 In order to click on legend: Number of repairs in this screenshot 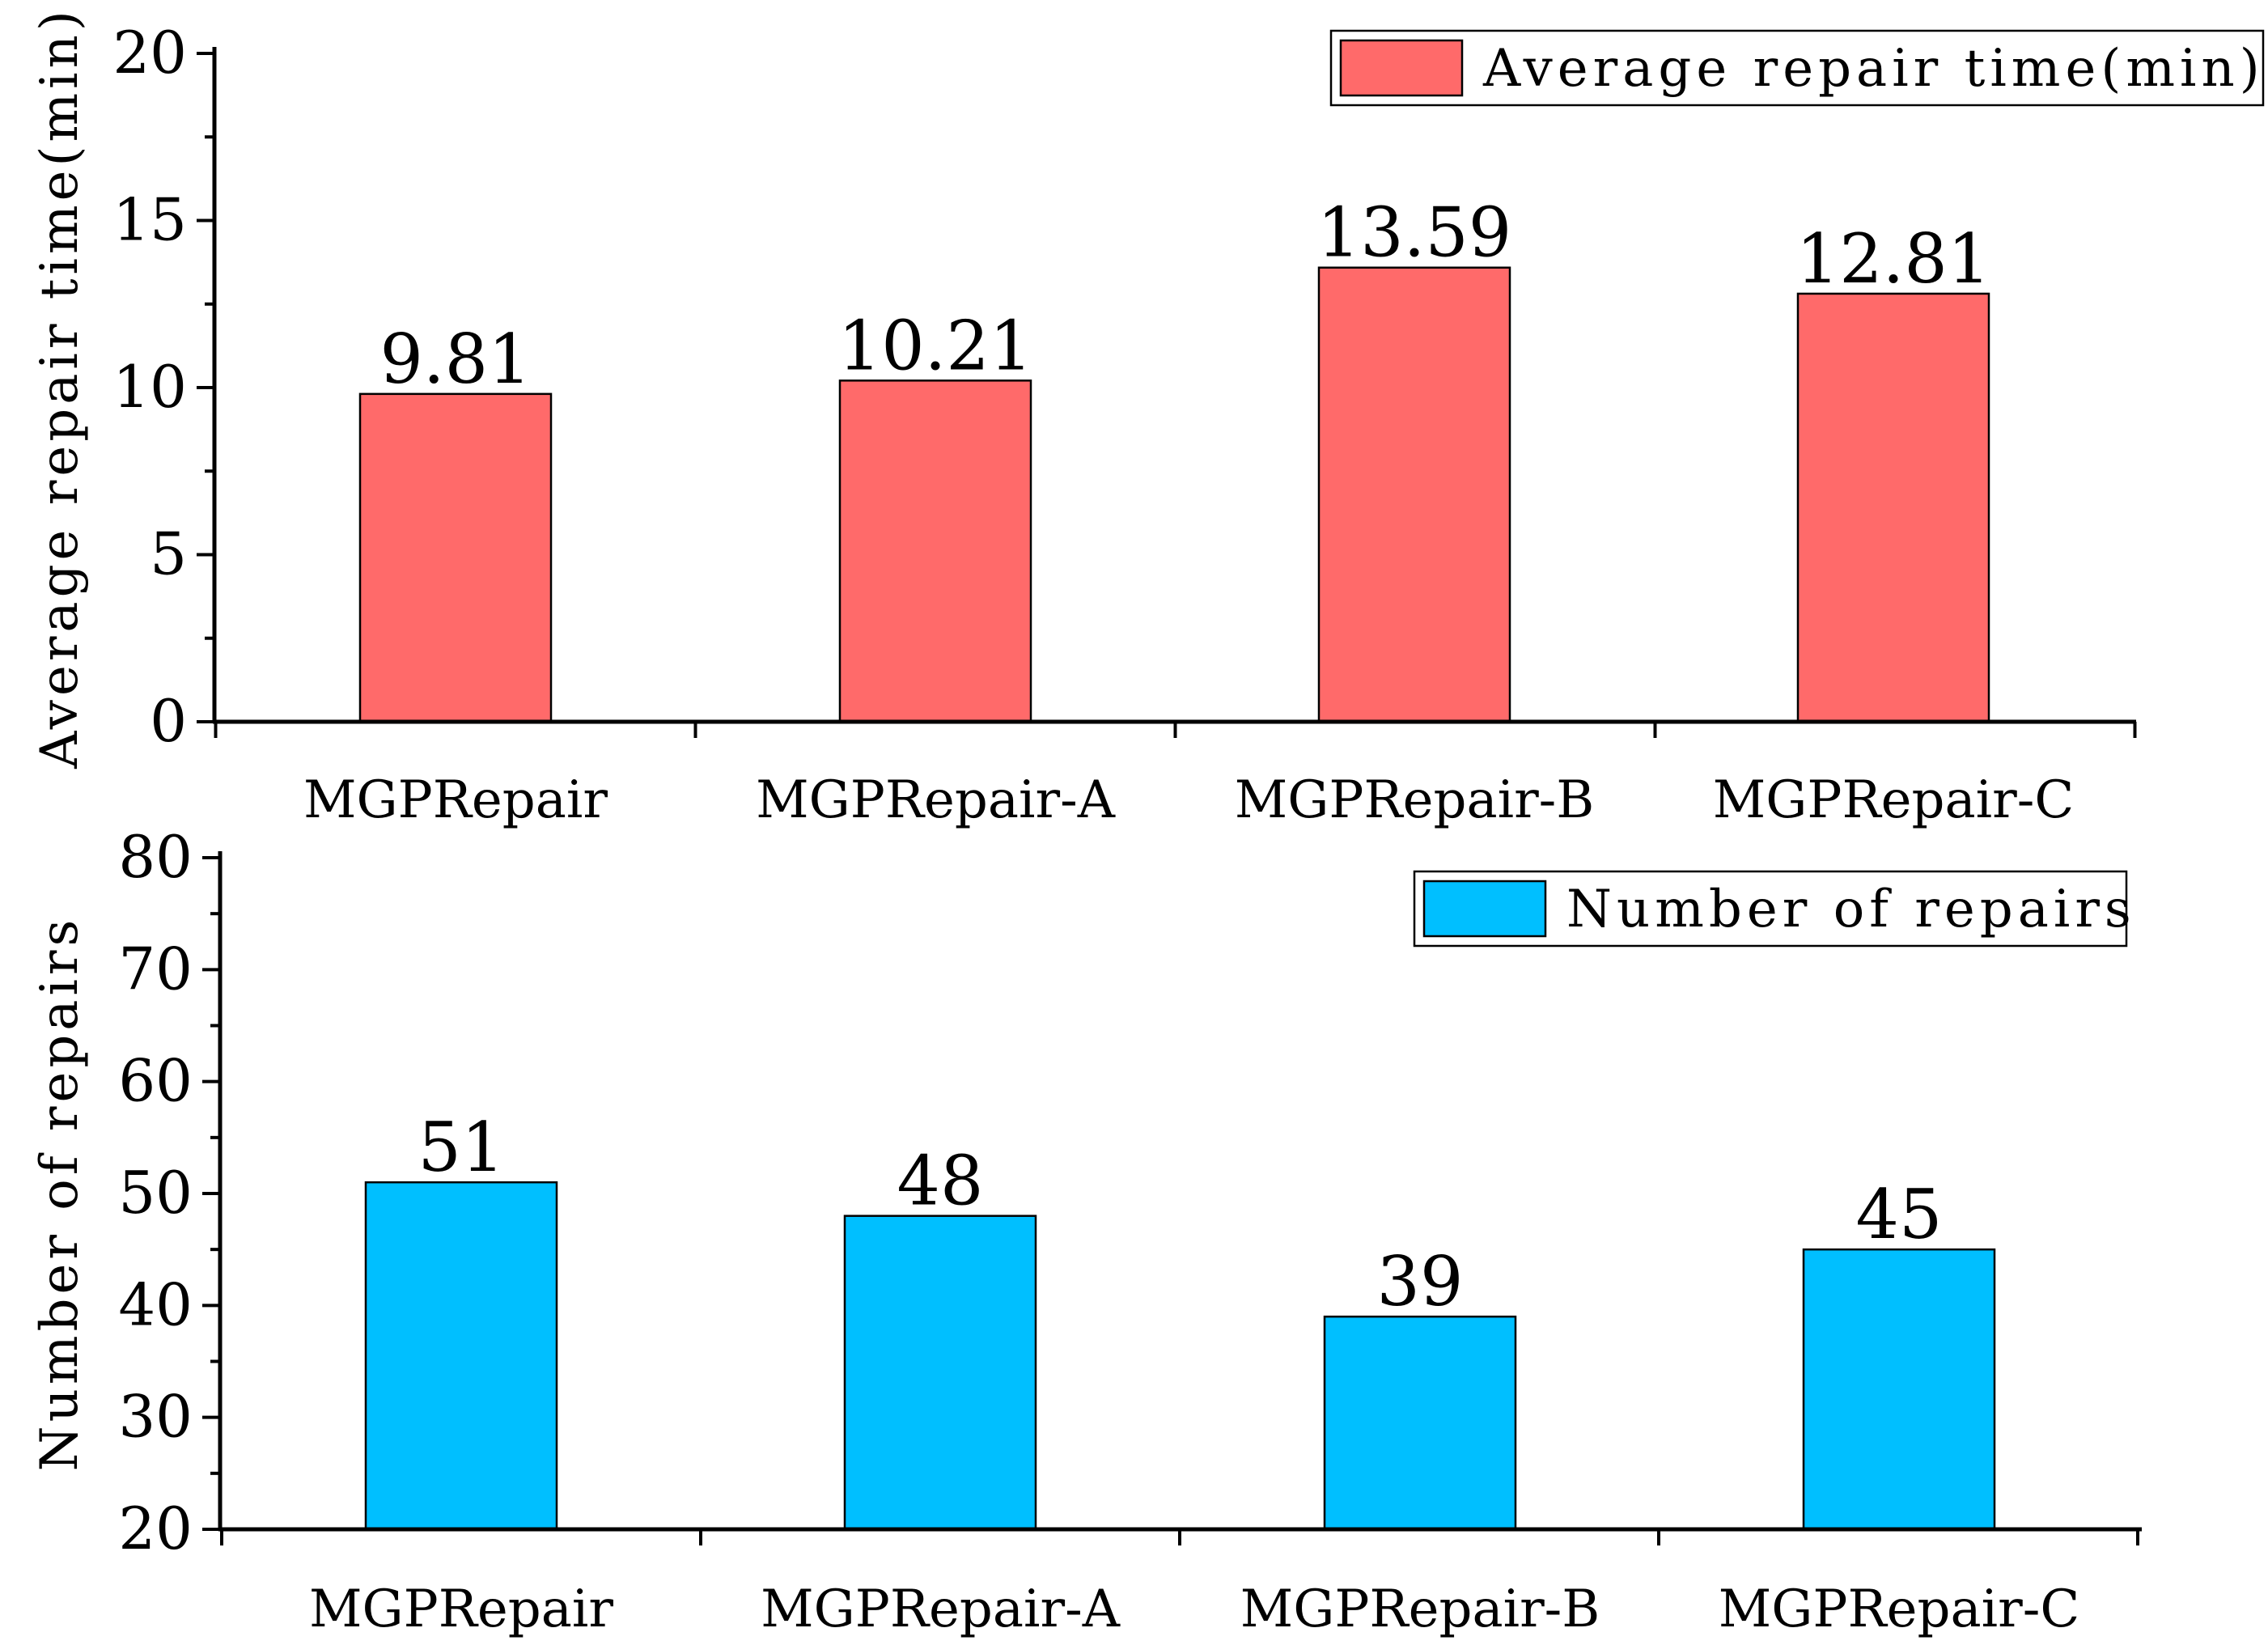, I will do `click(1775, 909)`.